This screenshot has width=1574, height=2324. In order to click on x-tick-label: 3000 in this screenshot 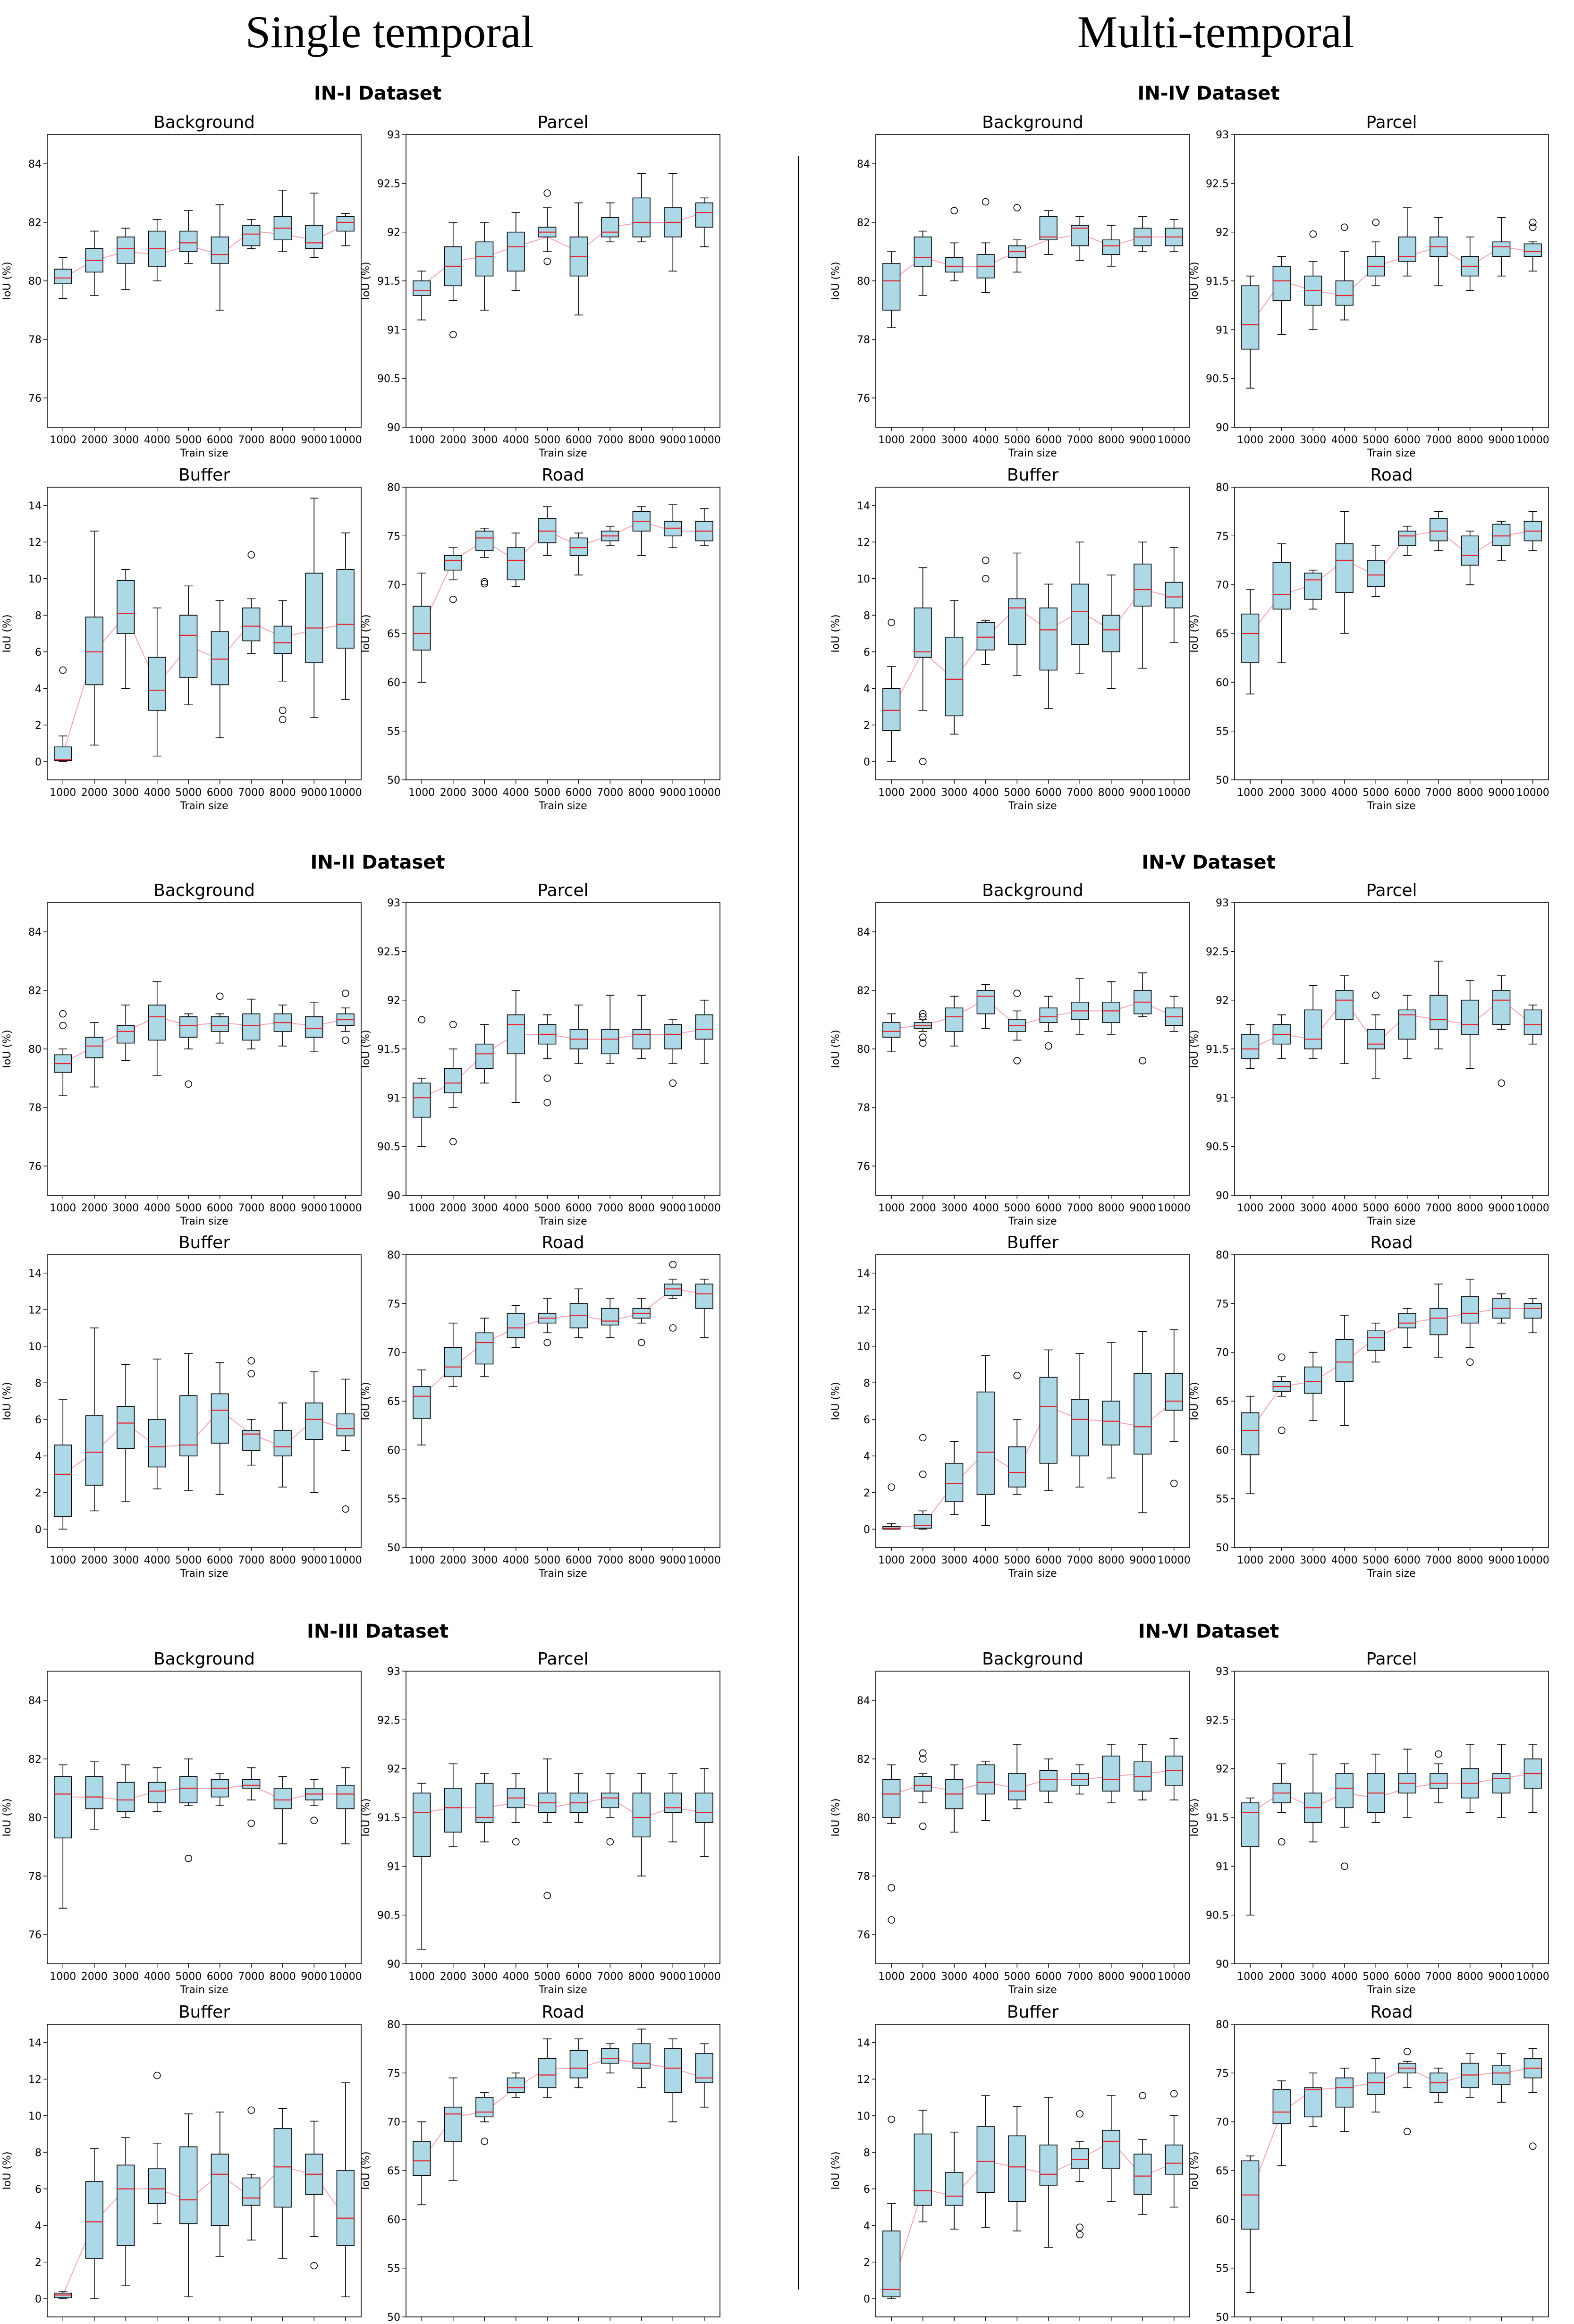, I will do `click(484, 1560)`.